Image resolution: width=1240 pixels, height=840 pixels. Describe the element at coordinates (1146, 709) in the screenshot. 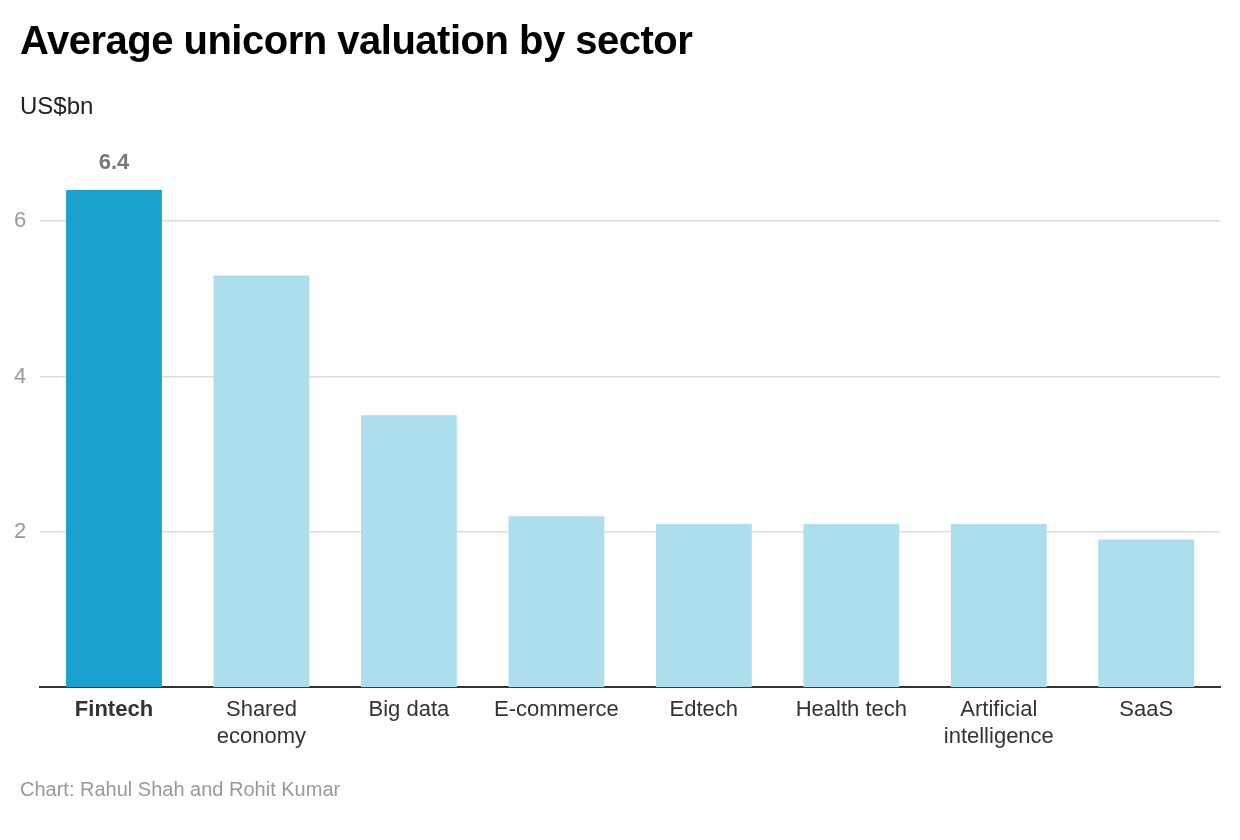

I see `x-tick-label: SaaS` at that location.